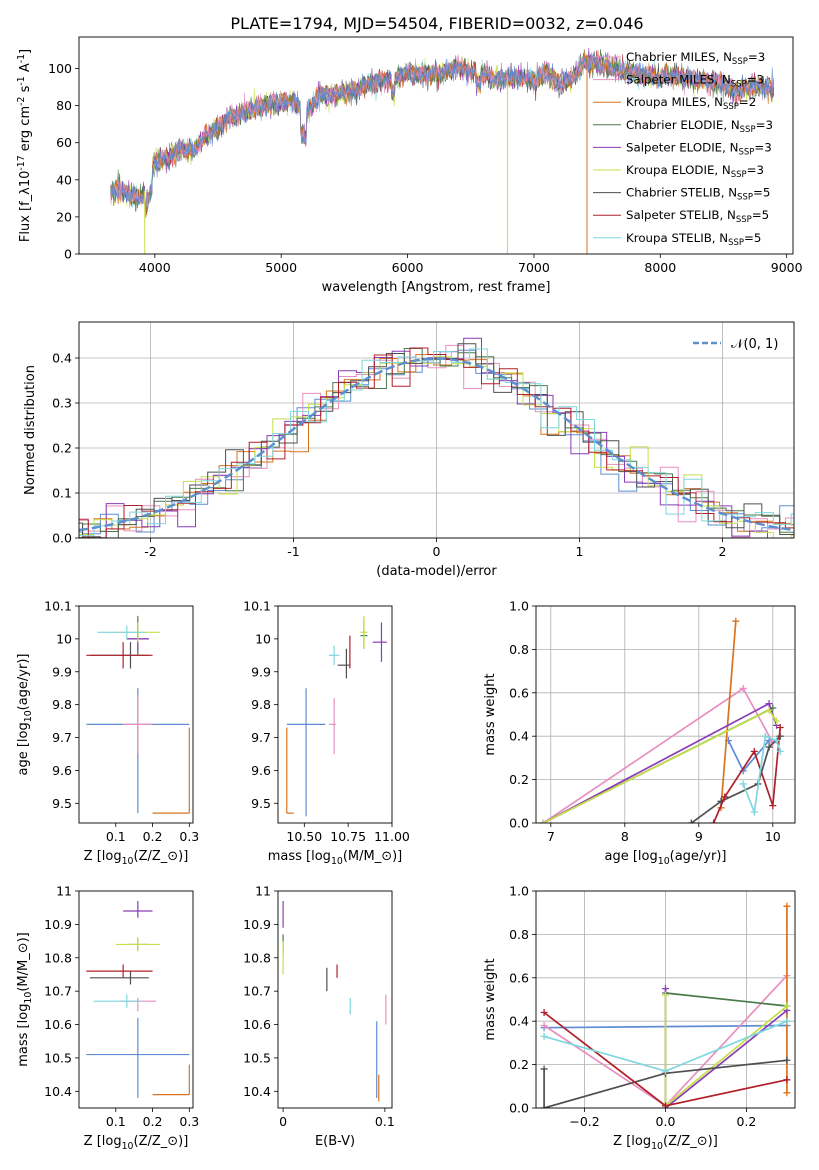 Image resolution: width=819 pixels, height=1170 pixels. What do you see at coordinates (773, 836) in the screenshot?
I see `x-tick-label: 10` at bounding box center [773, 836].